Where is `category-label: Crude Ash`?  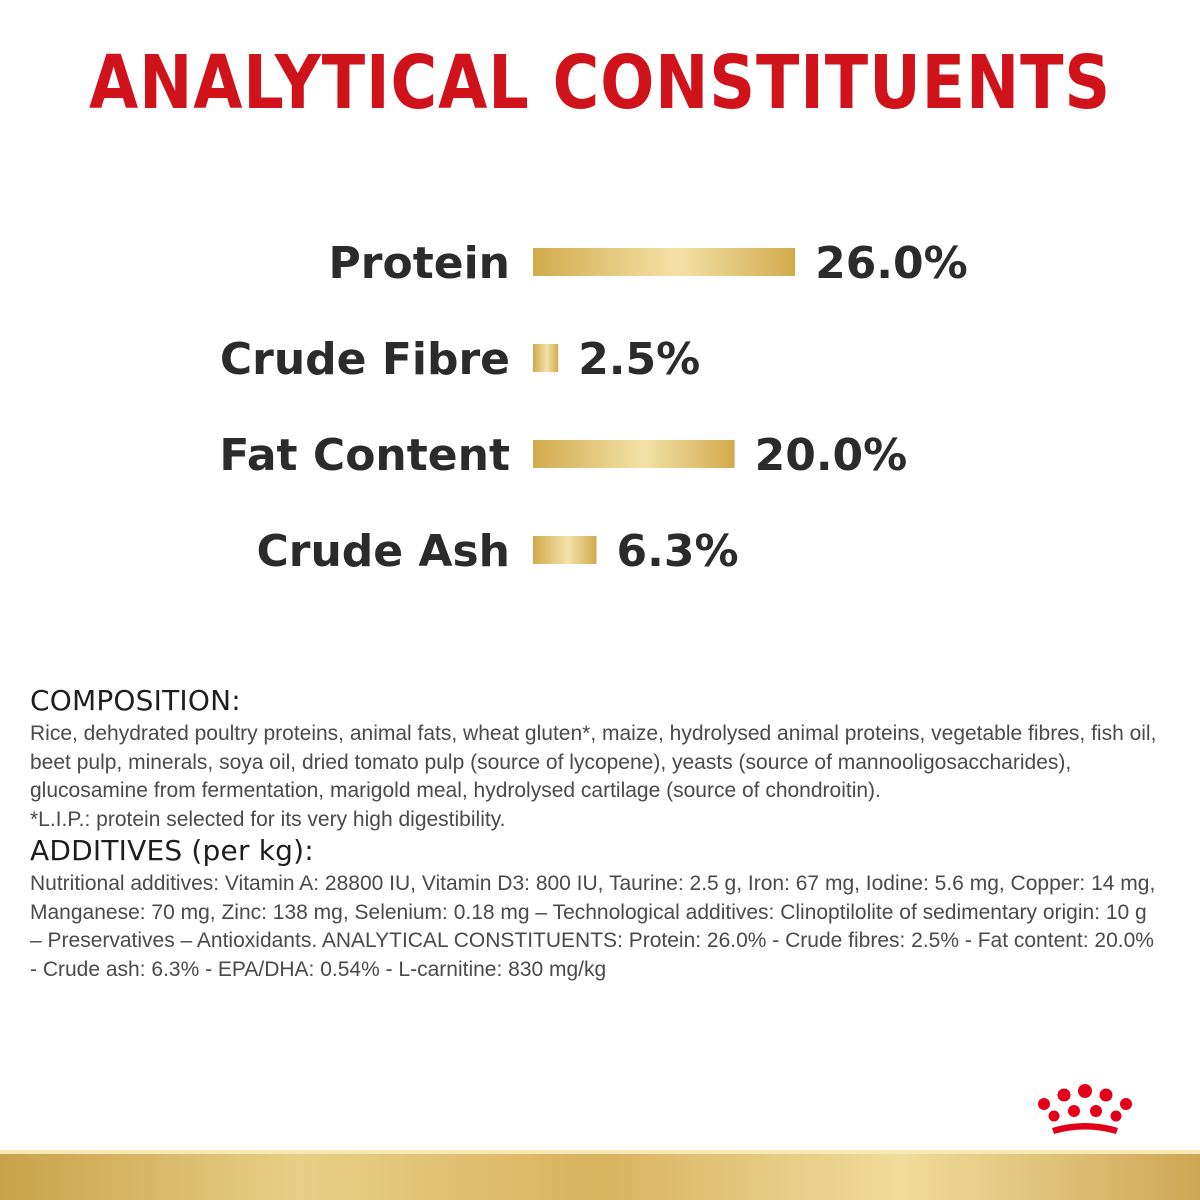
category-label: Crude Ash is located at coordinates (383, 551).